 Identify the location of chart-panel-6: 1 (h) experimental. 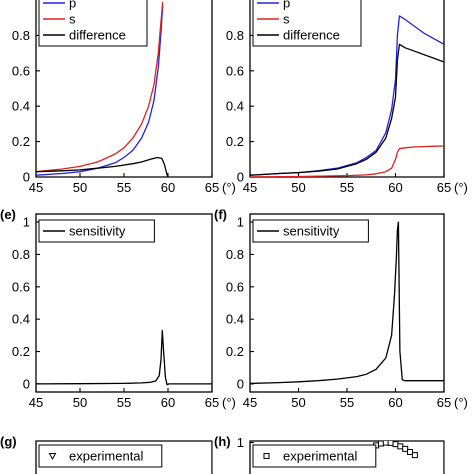
(329, 454).